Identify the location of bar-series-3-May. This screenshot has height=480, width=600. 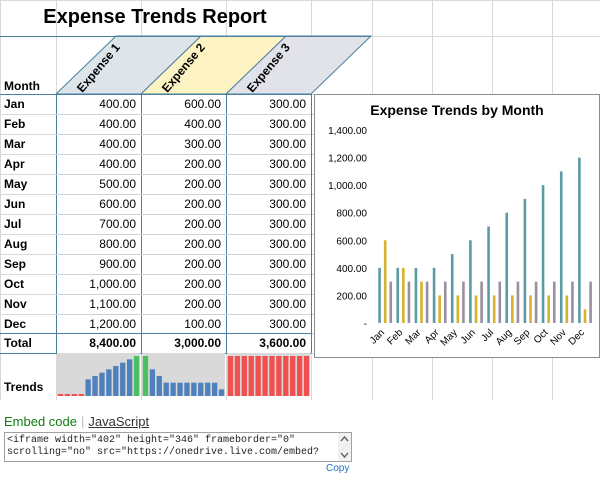
(463, 302).